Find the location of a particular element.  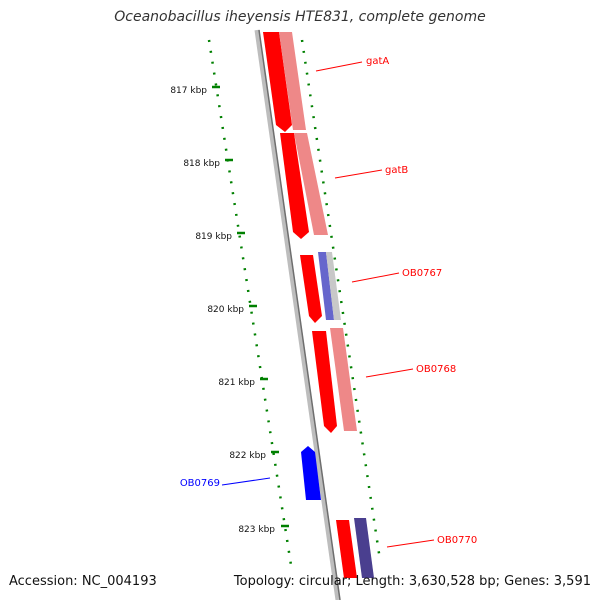

gene-label-gatB: gatB is located at coordinates (396, 170).